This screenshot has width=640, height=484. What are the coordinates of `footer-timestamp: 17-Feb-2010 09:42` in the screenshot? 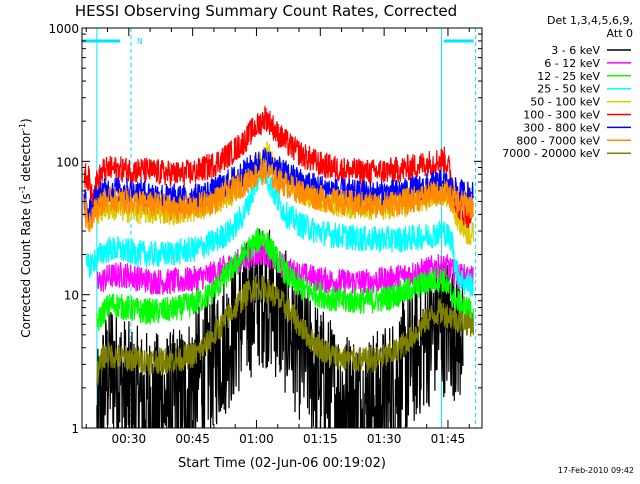 It's located at (596, 470).